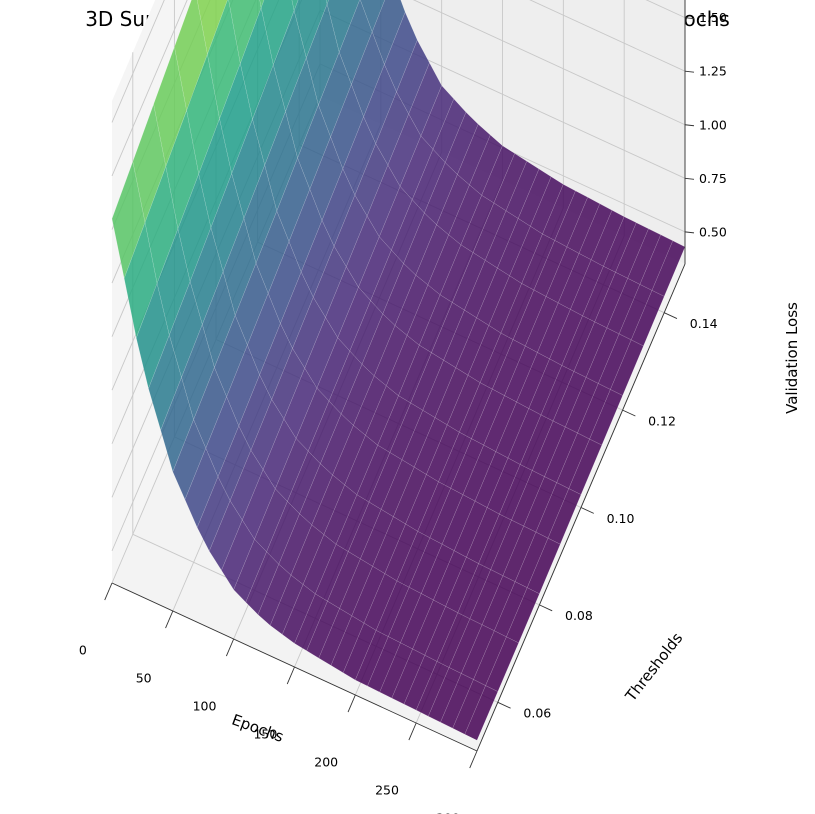 This screenshot has width=815, height=814. I want to click on z-tick-label: 1.00, so click(713, 124).